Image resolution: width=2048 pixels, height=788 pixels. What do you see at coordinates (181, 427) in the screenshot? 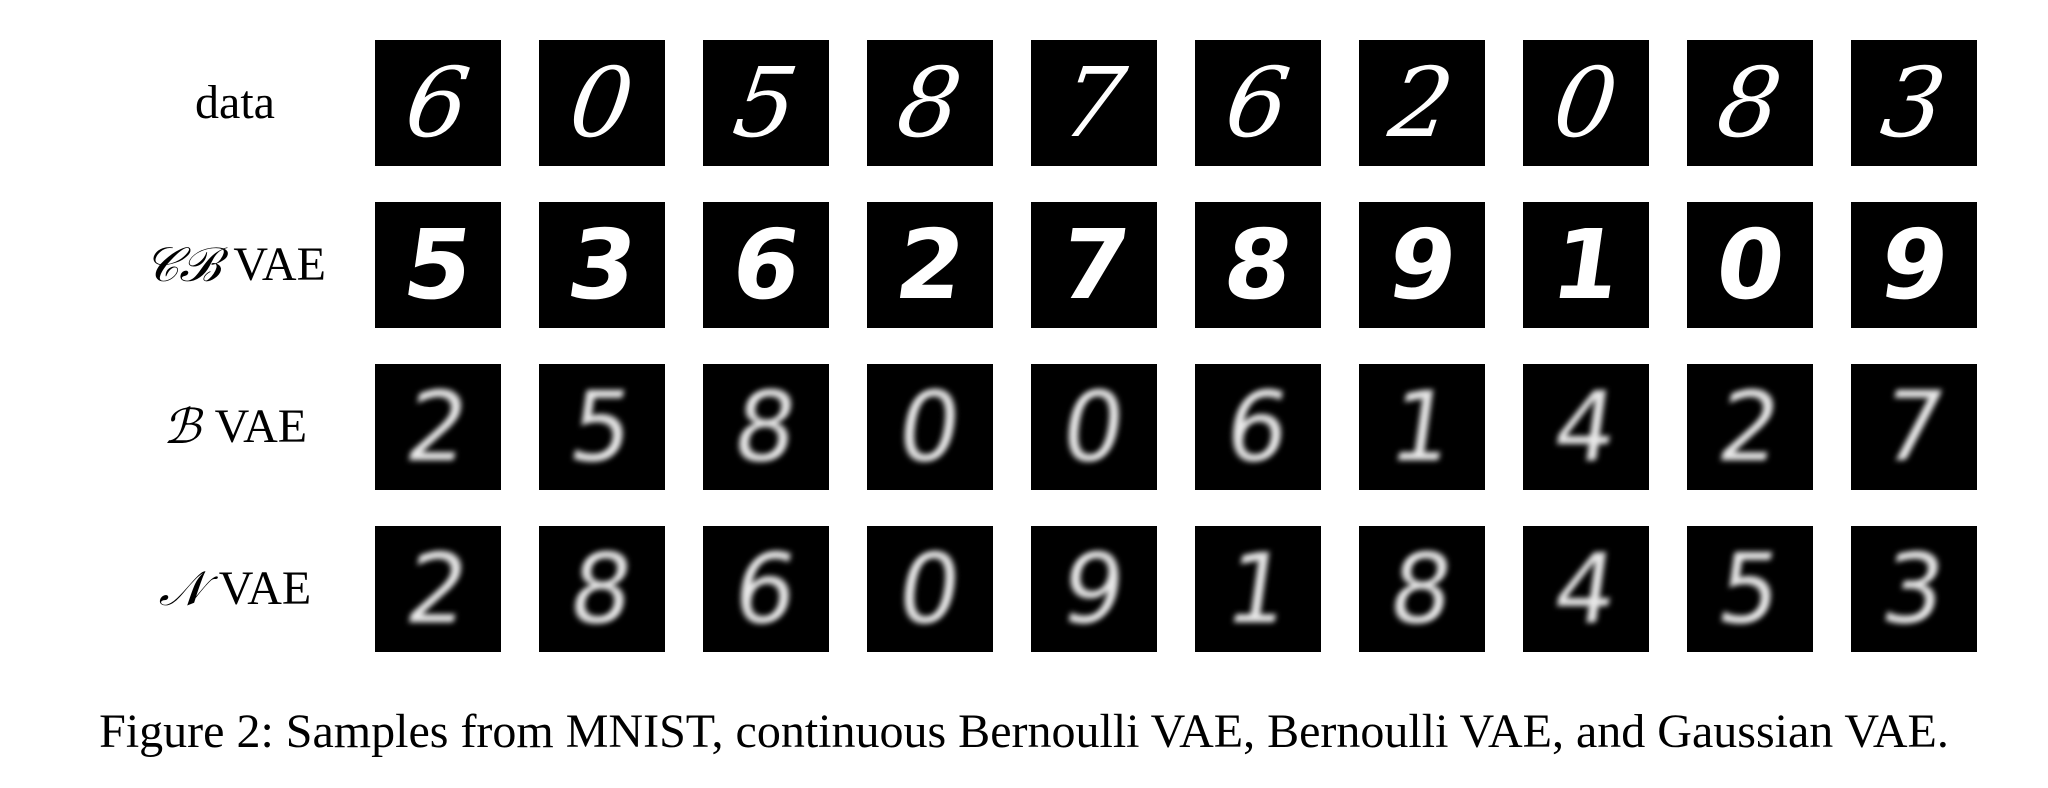
I see `row-label-symbol: ℬ` at bounding box center [181, 427].